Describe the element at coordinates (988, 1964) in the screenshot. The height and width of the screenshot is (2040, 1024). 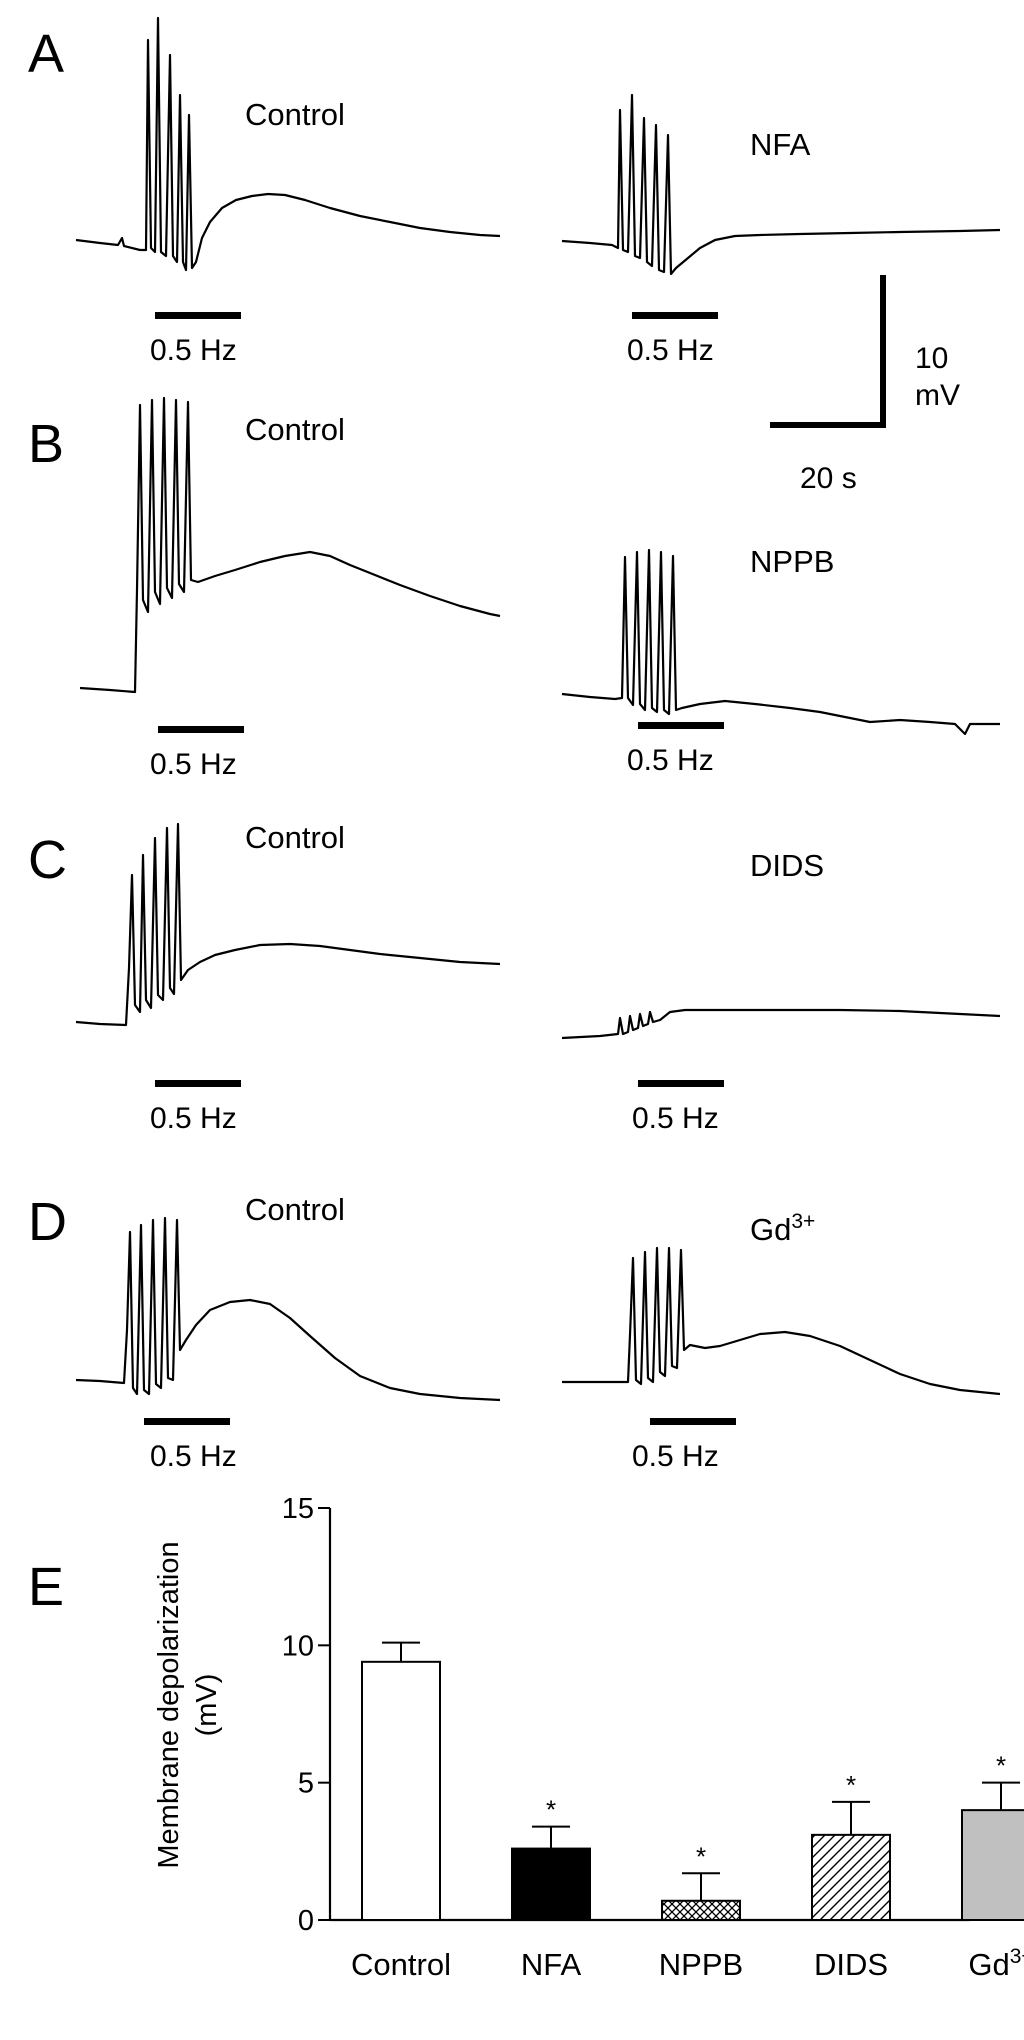
I see `x-tick-label-base: Gd` at that location.